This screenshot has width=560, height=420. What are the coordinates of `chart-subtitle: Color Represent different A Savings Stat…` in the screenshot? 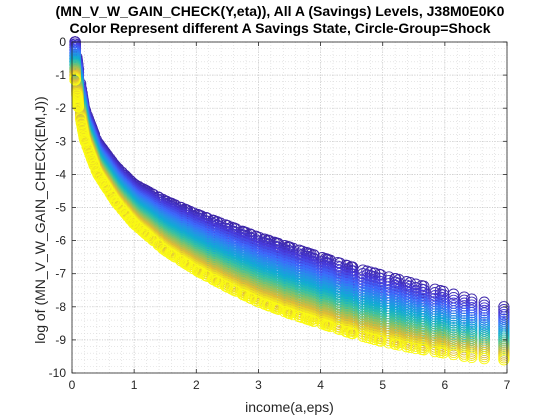 It's located at (280, 28).